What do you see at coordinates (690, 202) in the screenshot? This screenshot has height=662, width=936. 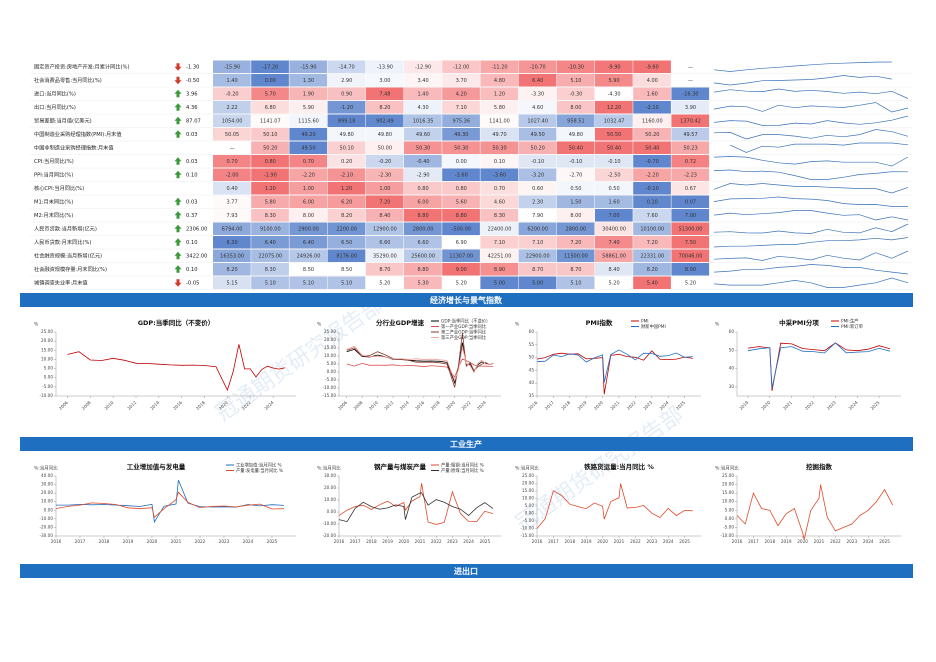 I see `cell-value: 0.07` at bounding box center [690, 202].